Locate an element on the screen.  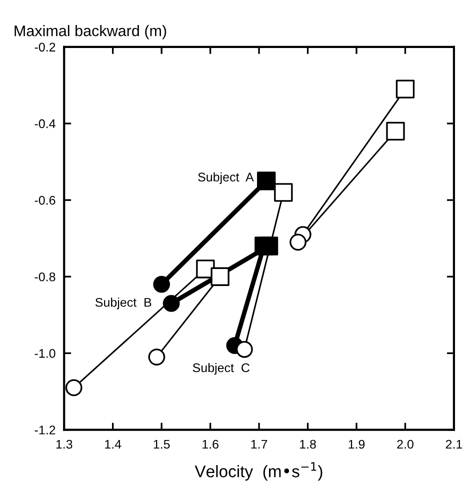
y-tick-label: -0.8 is located at coordinates (45, 277).